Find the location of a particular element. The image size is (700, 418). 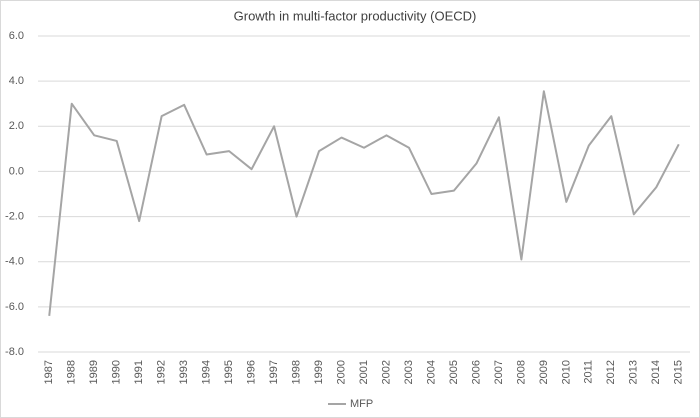

x-tick-label: 2006 is located at coordinates (476, 372).